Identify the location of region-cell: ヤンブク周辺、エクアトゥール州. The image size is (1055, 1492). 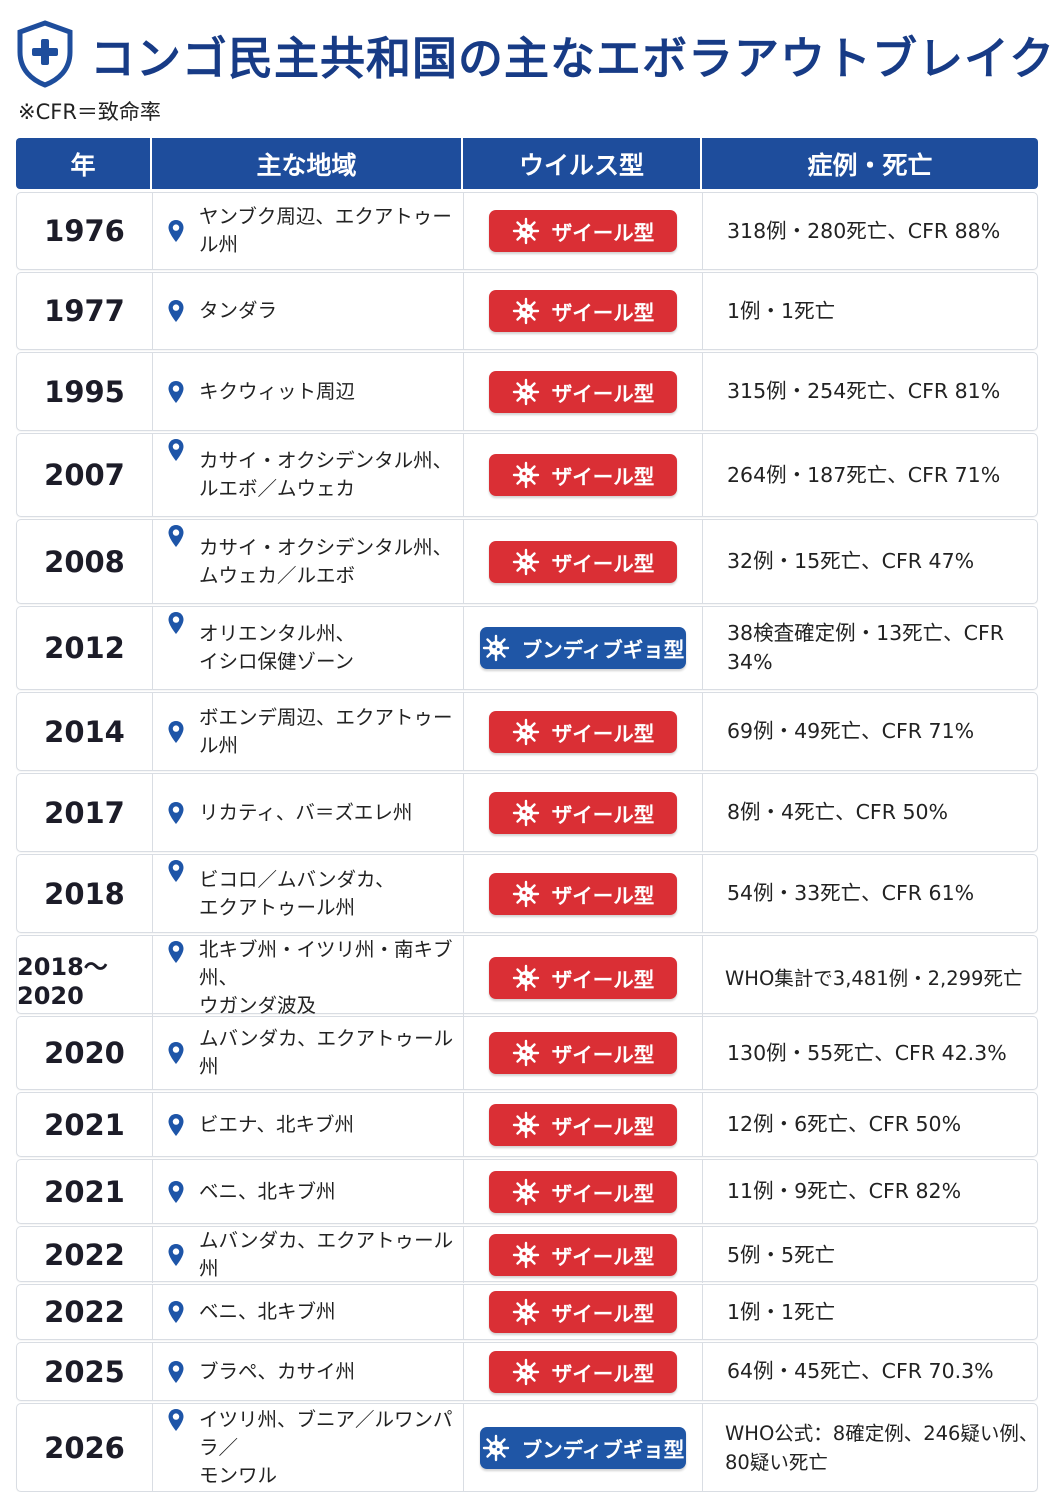
(308, 231).